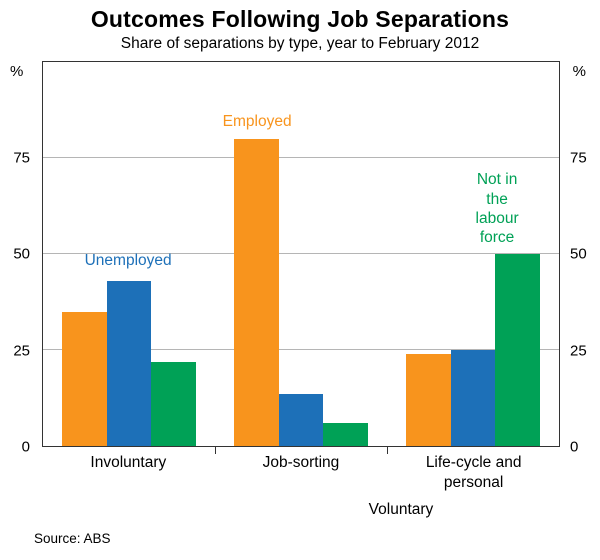 The width and height of the screenshot is (600, 560). Describe the element at coordinates (256, 292) in the screenshot. I see `bar-employed-job-sorting` at that location.